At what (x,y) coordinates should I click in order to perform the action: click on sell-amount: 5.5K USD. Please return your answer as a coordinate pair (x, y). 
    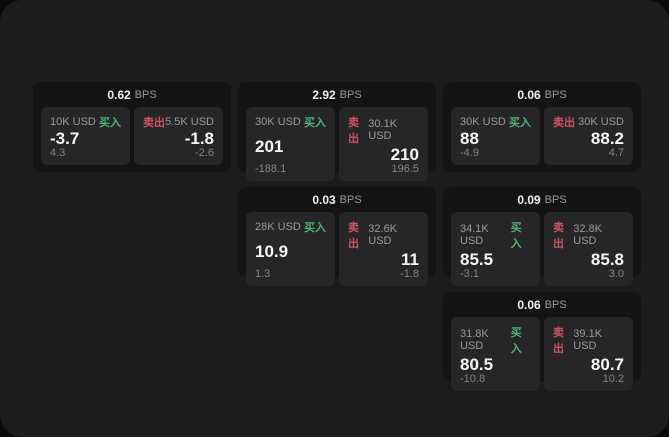
    Looking at the image, I should click on (189, 122).